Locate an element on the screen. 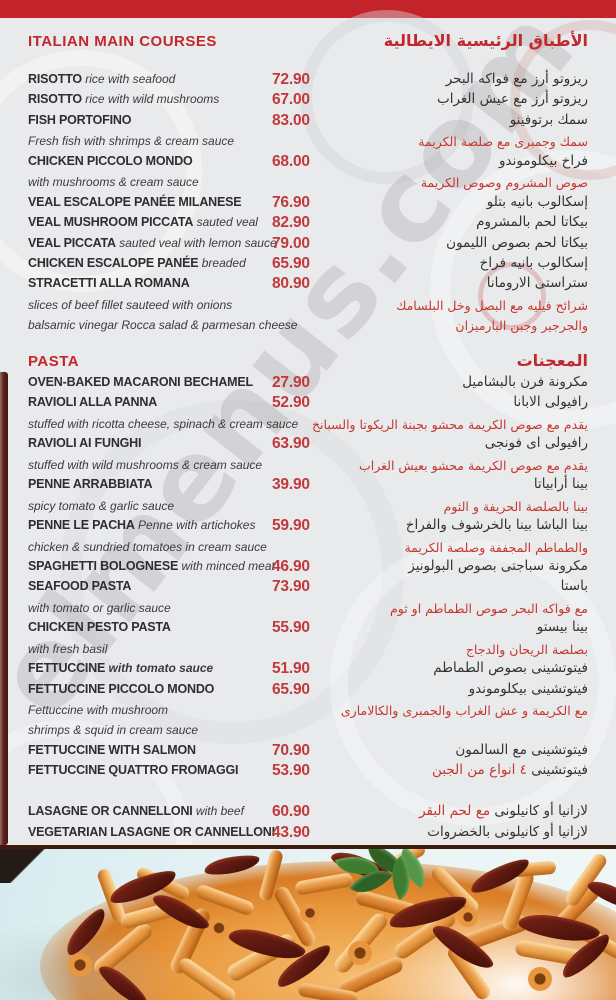 Image resolution: width=616 pixels, height=1000 pixels. menu-item-row: PENNE ARRABBIATA 39.90 بينا أرابياتا is located at coordinates (308, 485).